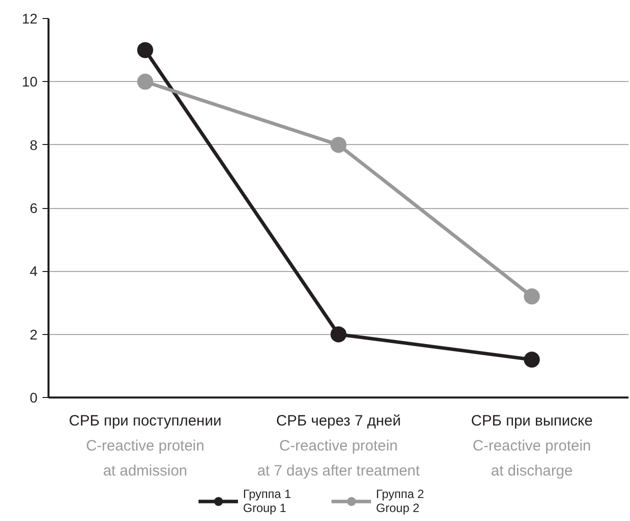 This screenshot has height=521, width=630. What do you see at coordinates (30, 18) in the screenshot?
I see `y-tick-label: 12` at bounding box center [30, 18].